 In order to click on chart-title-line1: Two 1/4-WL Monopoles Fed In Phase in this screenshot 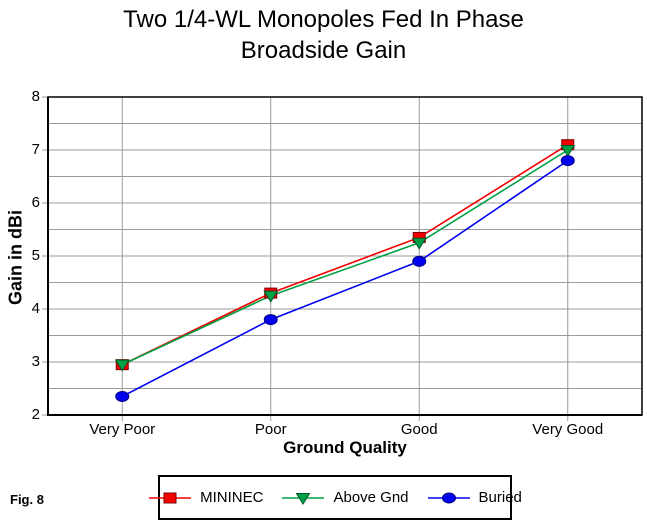, I will do `click(323, 19)`.